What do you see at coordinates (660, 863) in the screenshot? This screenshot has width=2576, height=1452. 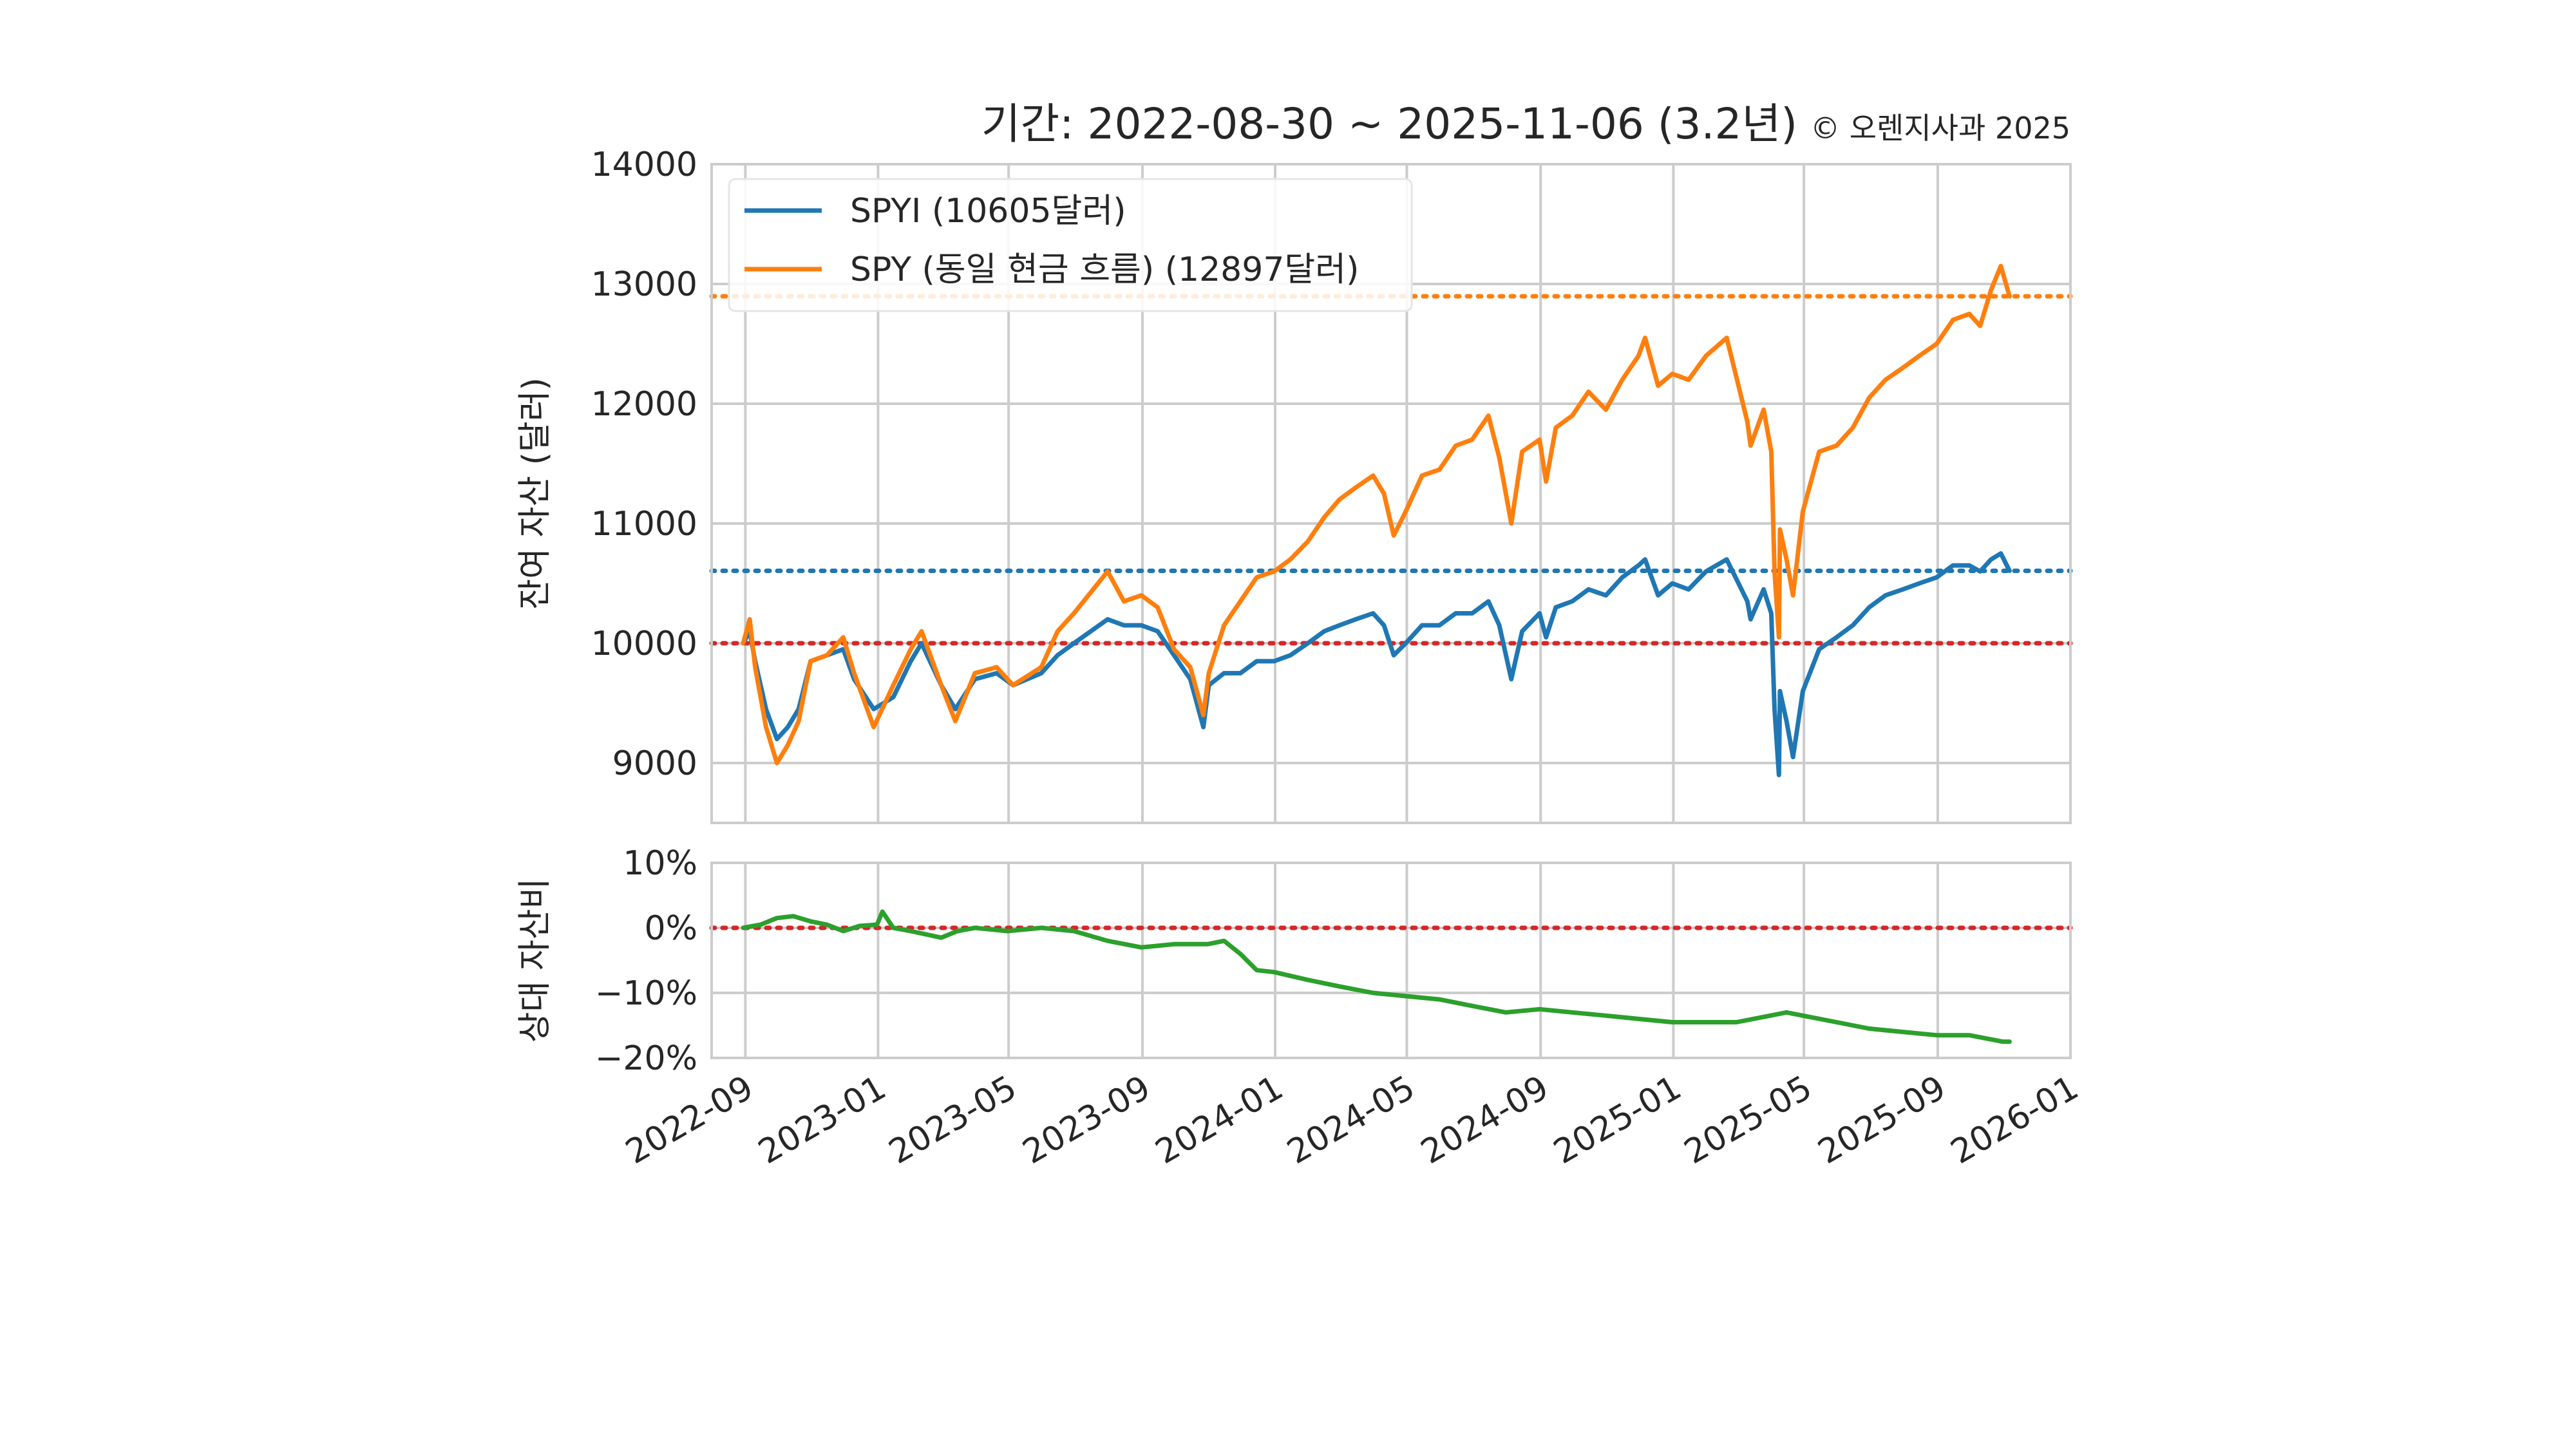 I see `y-tick-label: 10%` at bounding box center [660, 863].